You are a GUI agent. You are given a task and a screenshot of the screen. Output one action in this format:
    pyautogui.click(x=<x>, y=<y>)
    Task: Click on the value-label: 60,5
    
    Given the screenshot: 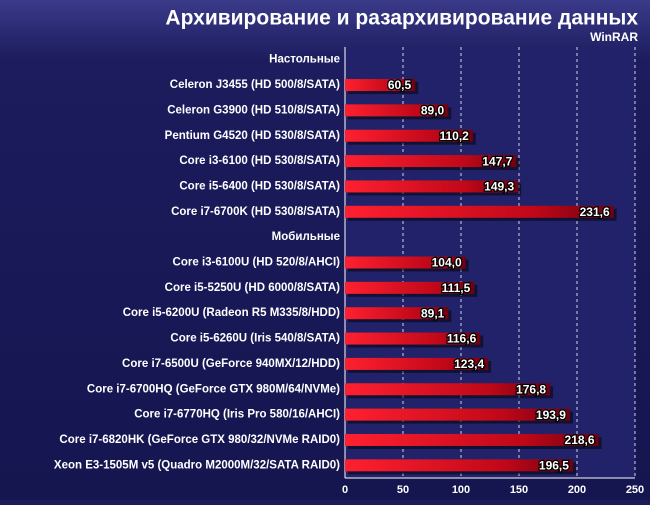 What is the action you would take?
    pyautogui.click(x=400, y=85)
    